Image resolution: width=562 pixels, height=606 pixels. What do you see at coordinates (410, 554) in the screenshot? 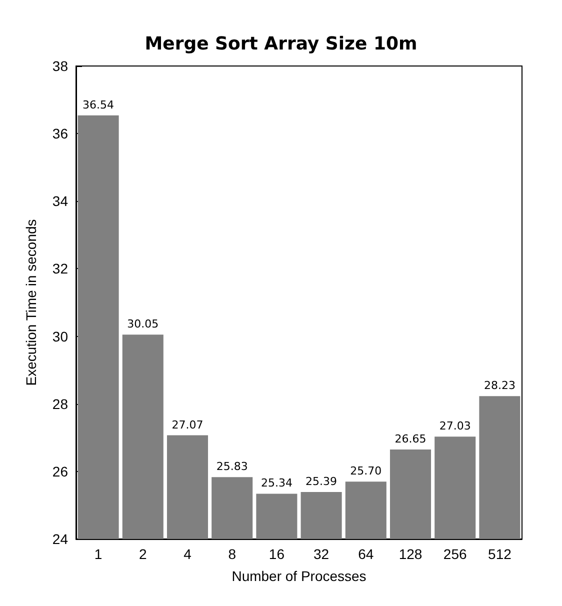
I see `x-tick-label: 128` at bounding box center [410, 554].